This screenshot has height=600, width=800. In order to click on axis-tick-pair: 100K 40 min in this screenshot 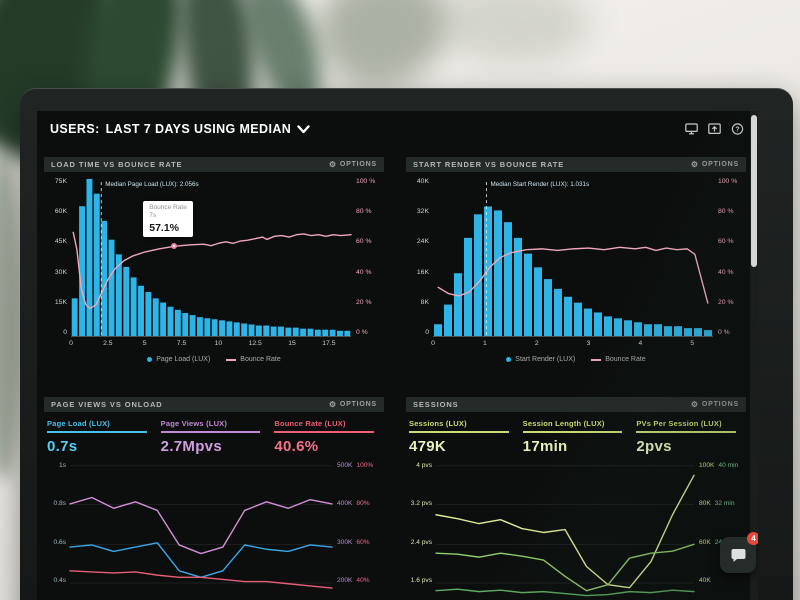, I will do `click(719, 465)`.